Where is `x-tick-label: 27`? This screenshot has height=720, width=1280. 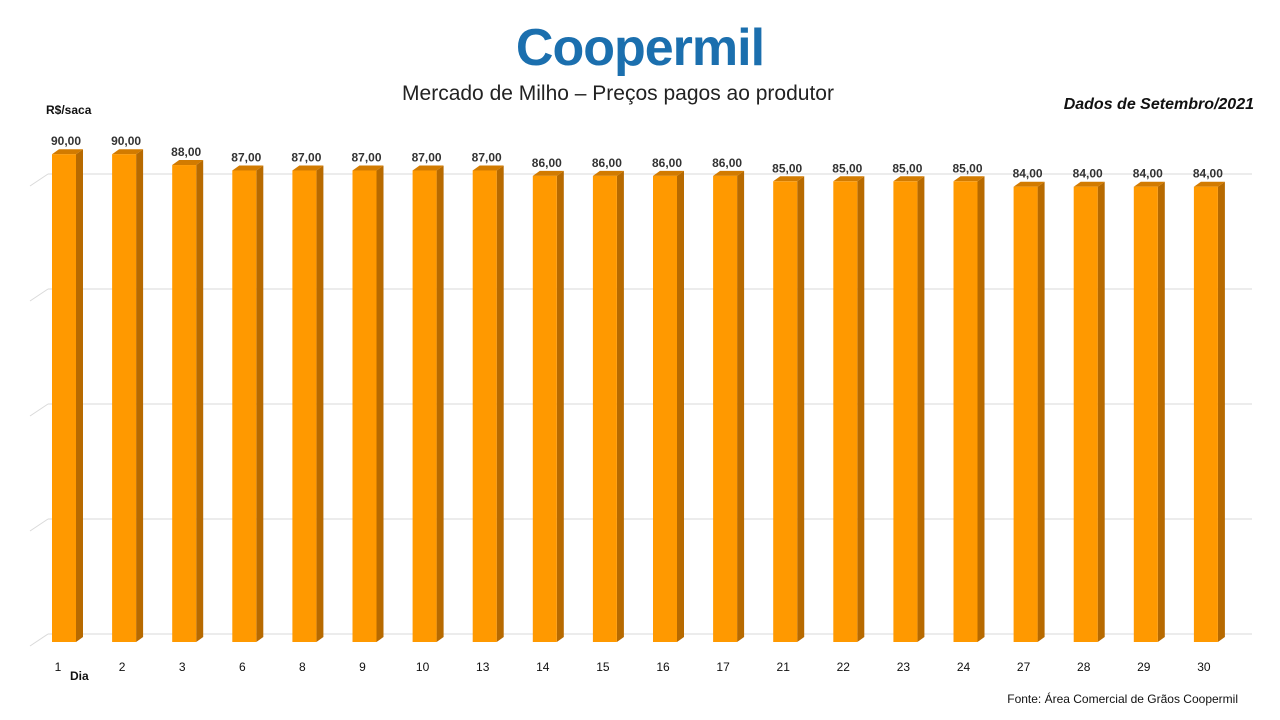
x-tick-label: 27 is located at coordinates (1024, 667).